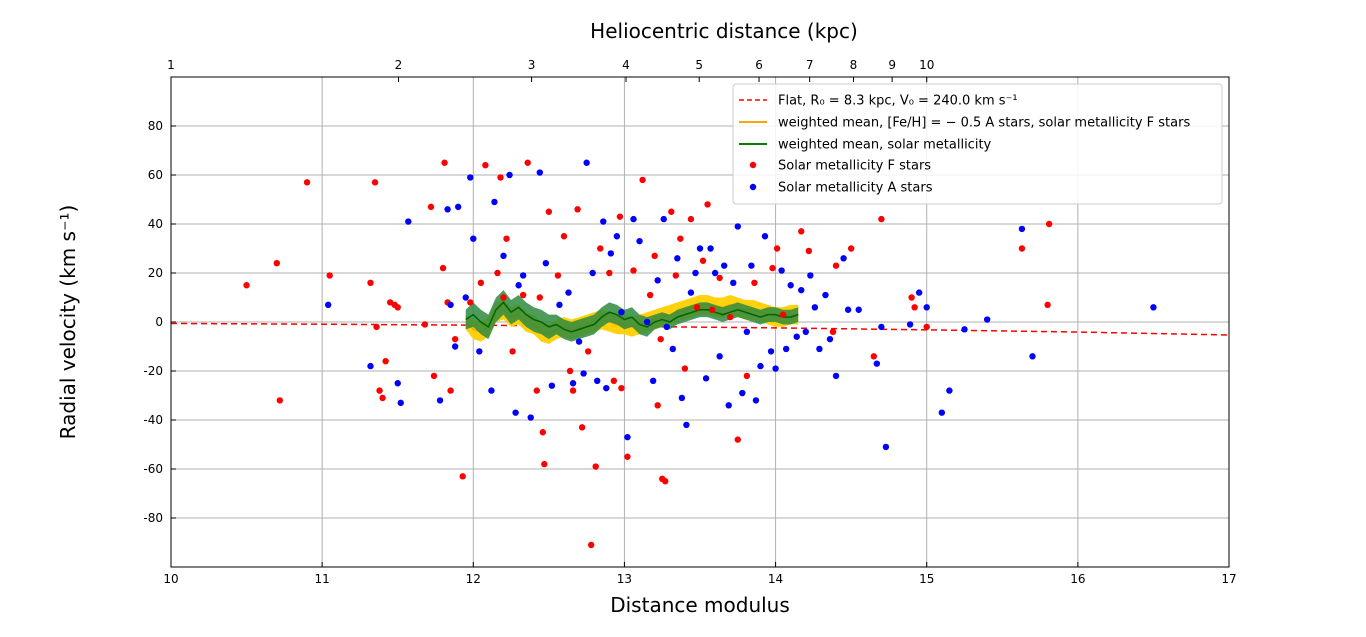 Image resolution: width=1366 pixels, height=637 pixels. I want to click on x-tick-label: 11, so click(322, 579).